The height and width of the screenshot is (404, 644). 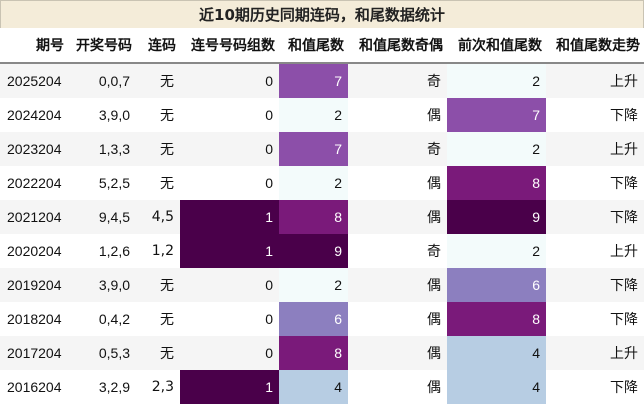 I want to click on table-row: 2017204 0,5,3 无 0 8 偶 4 上升, so click(x=322, y=353).